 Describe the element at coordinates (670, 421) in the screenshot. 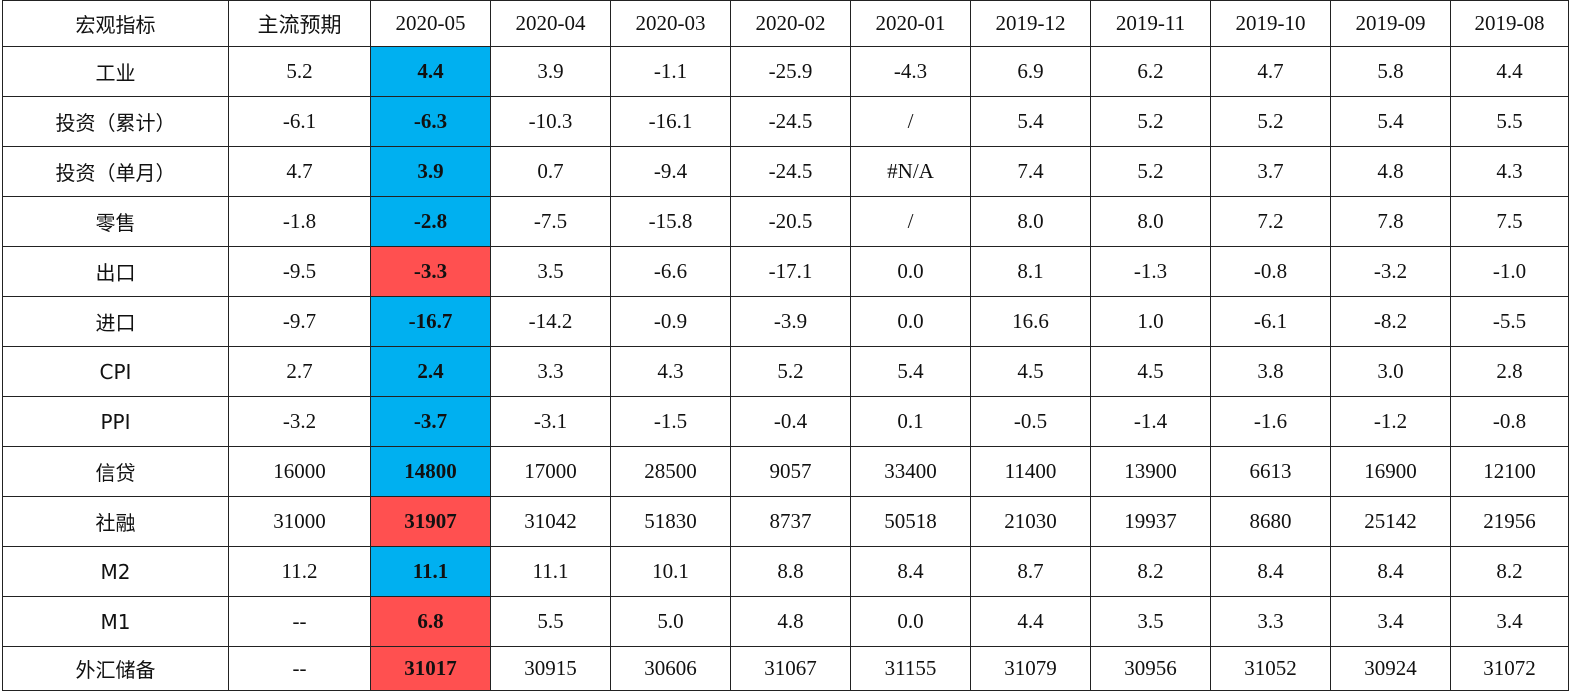

I see `history-value-cell: -1.5` at that location.